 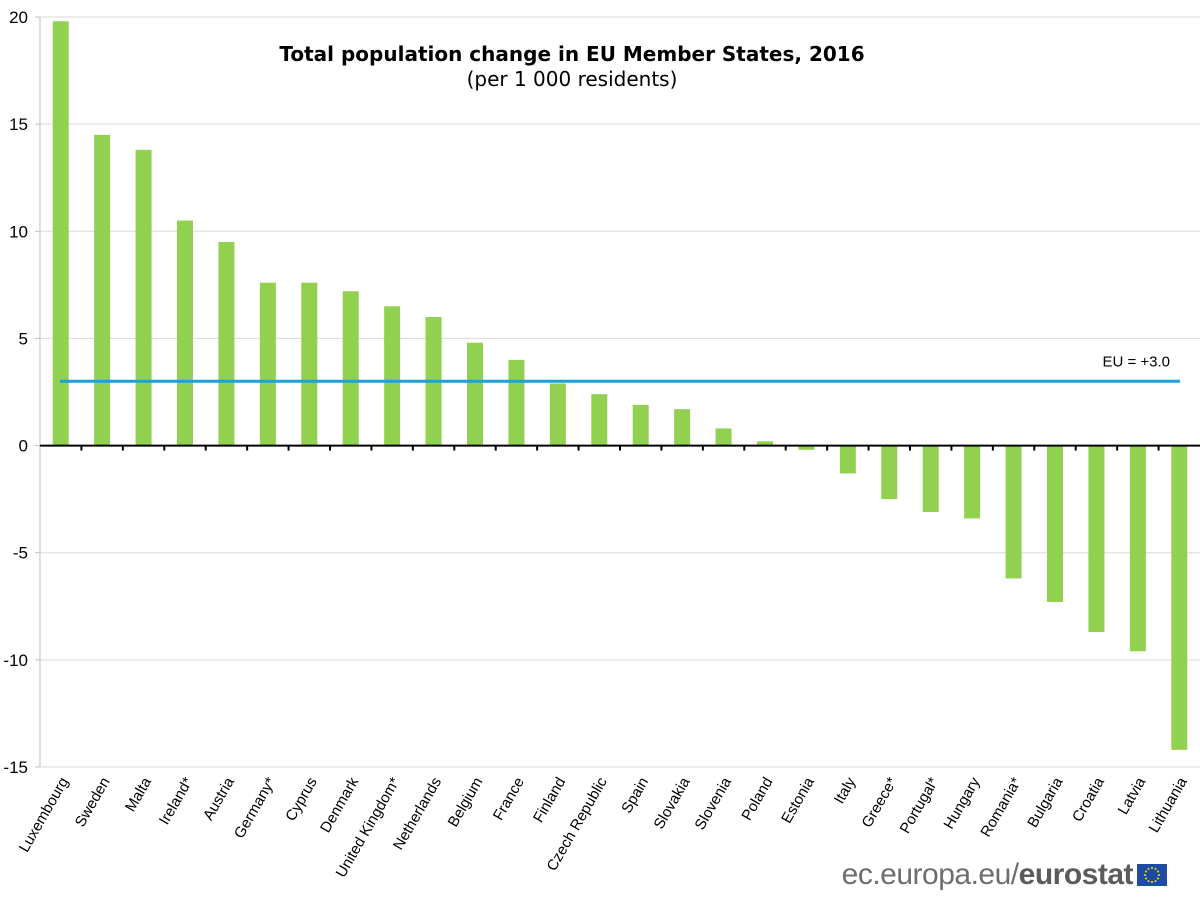 I want to click on y-tick-label: 20, so click(x=18, y=17).